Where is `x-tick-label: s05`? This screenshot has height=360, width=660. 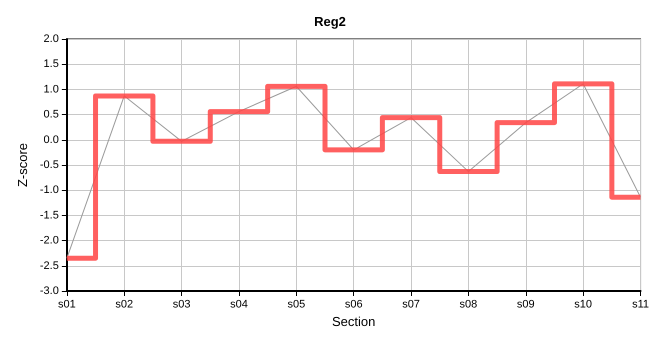
x-tick-label: s05 is located at coordinates (296, 304).